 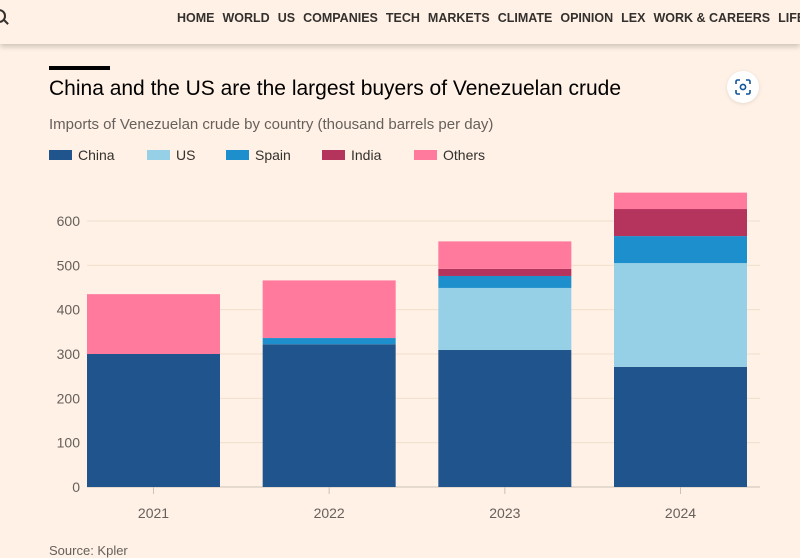 What do you see at coordinates (69, 310) in the screenshot?
I see `y-tick-label: 400` at bounding box center [69, 310].